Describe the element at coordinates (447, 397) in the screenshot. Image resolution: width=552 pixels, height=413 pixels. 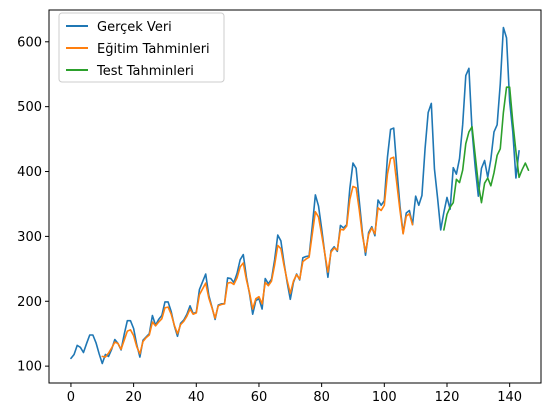
I see `x-tick-label: 120` at that location.